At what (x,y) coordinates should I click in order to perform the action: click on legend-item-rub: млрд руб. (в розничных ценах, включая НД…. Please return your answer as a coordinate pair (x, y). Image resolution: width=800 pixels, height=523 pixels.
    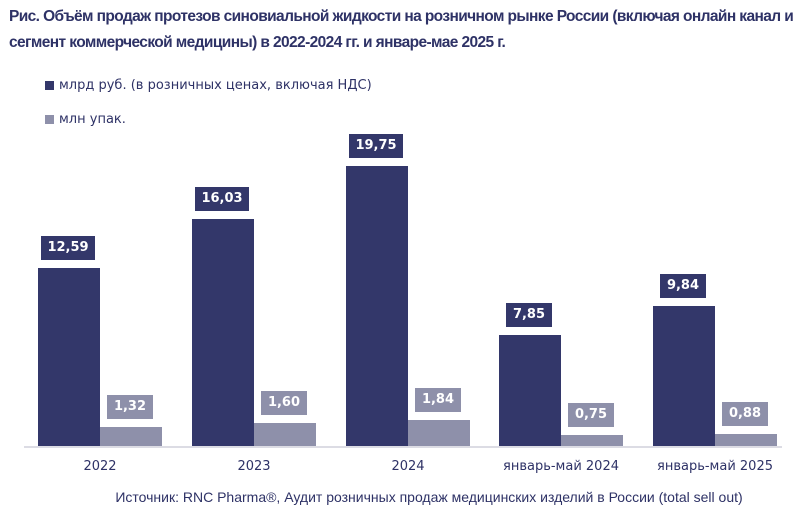
    Looking at the image, I should click on (208, 85).